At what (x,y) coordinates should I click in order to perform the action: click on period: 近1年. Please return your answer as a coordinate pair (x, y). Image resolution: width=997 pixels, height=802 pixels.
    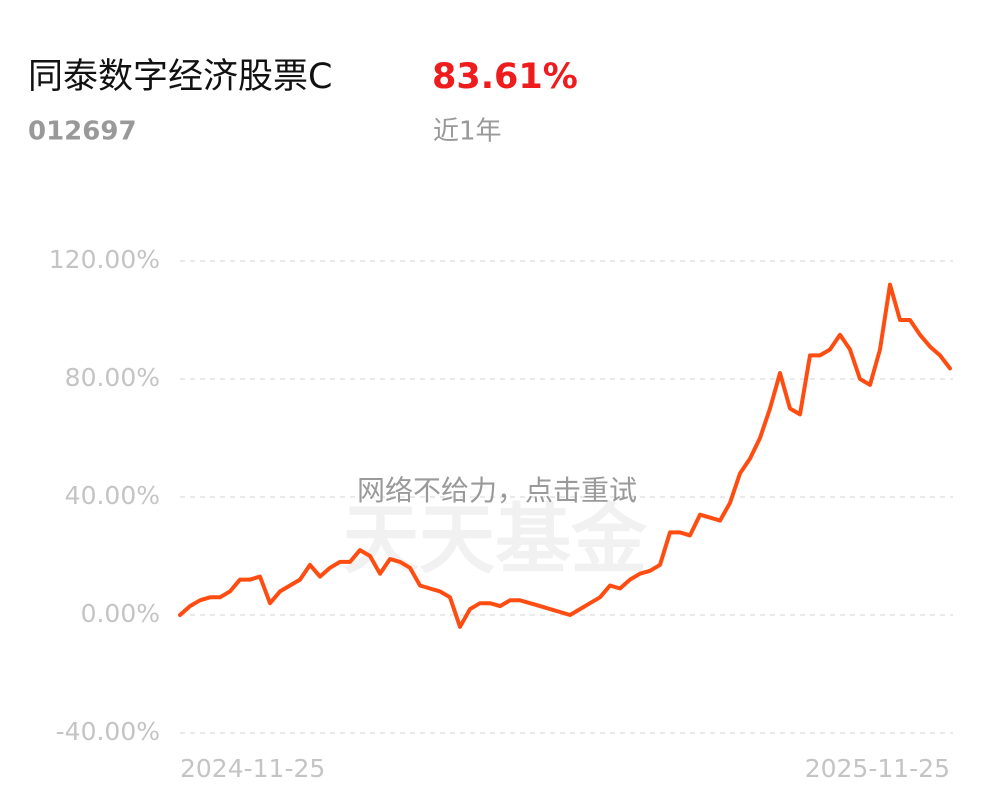
    Looking at the image, I should click on (467, 132).